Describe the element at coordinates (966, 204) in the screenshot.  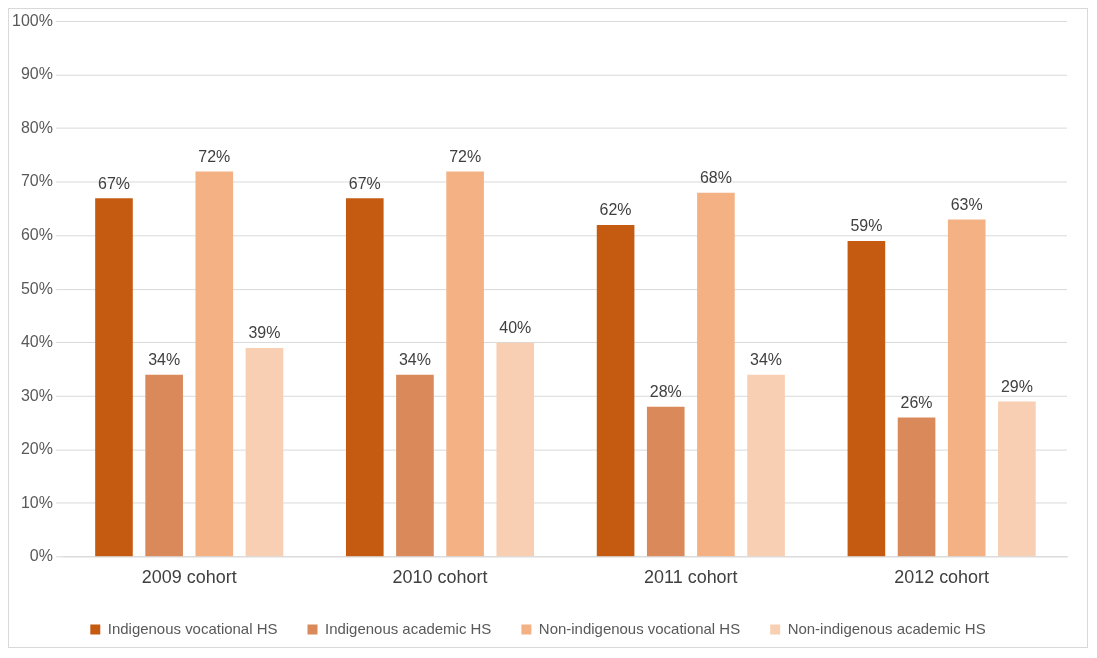
I see `data-label: 63%` at that location.